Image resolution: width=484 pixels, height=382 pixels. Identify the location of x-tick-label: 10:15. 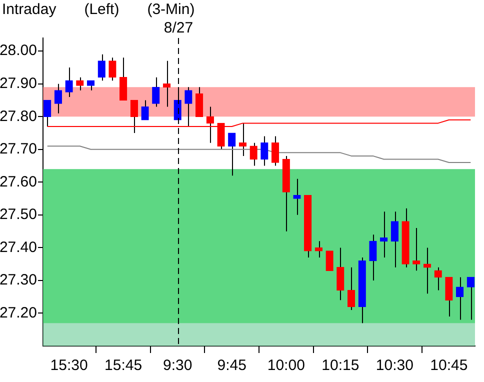
(341, 365).